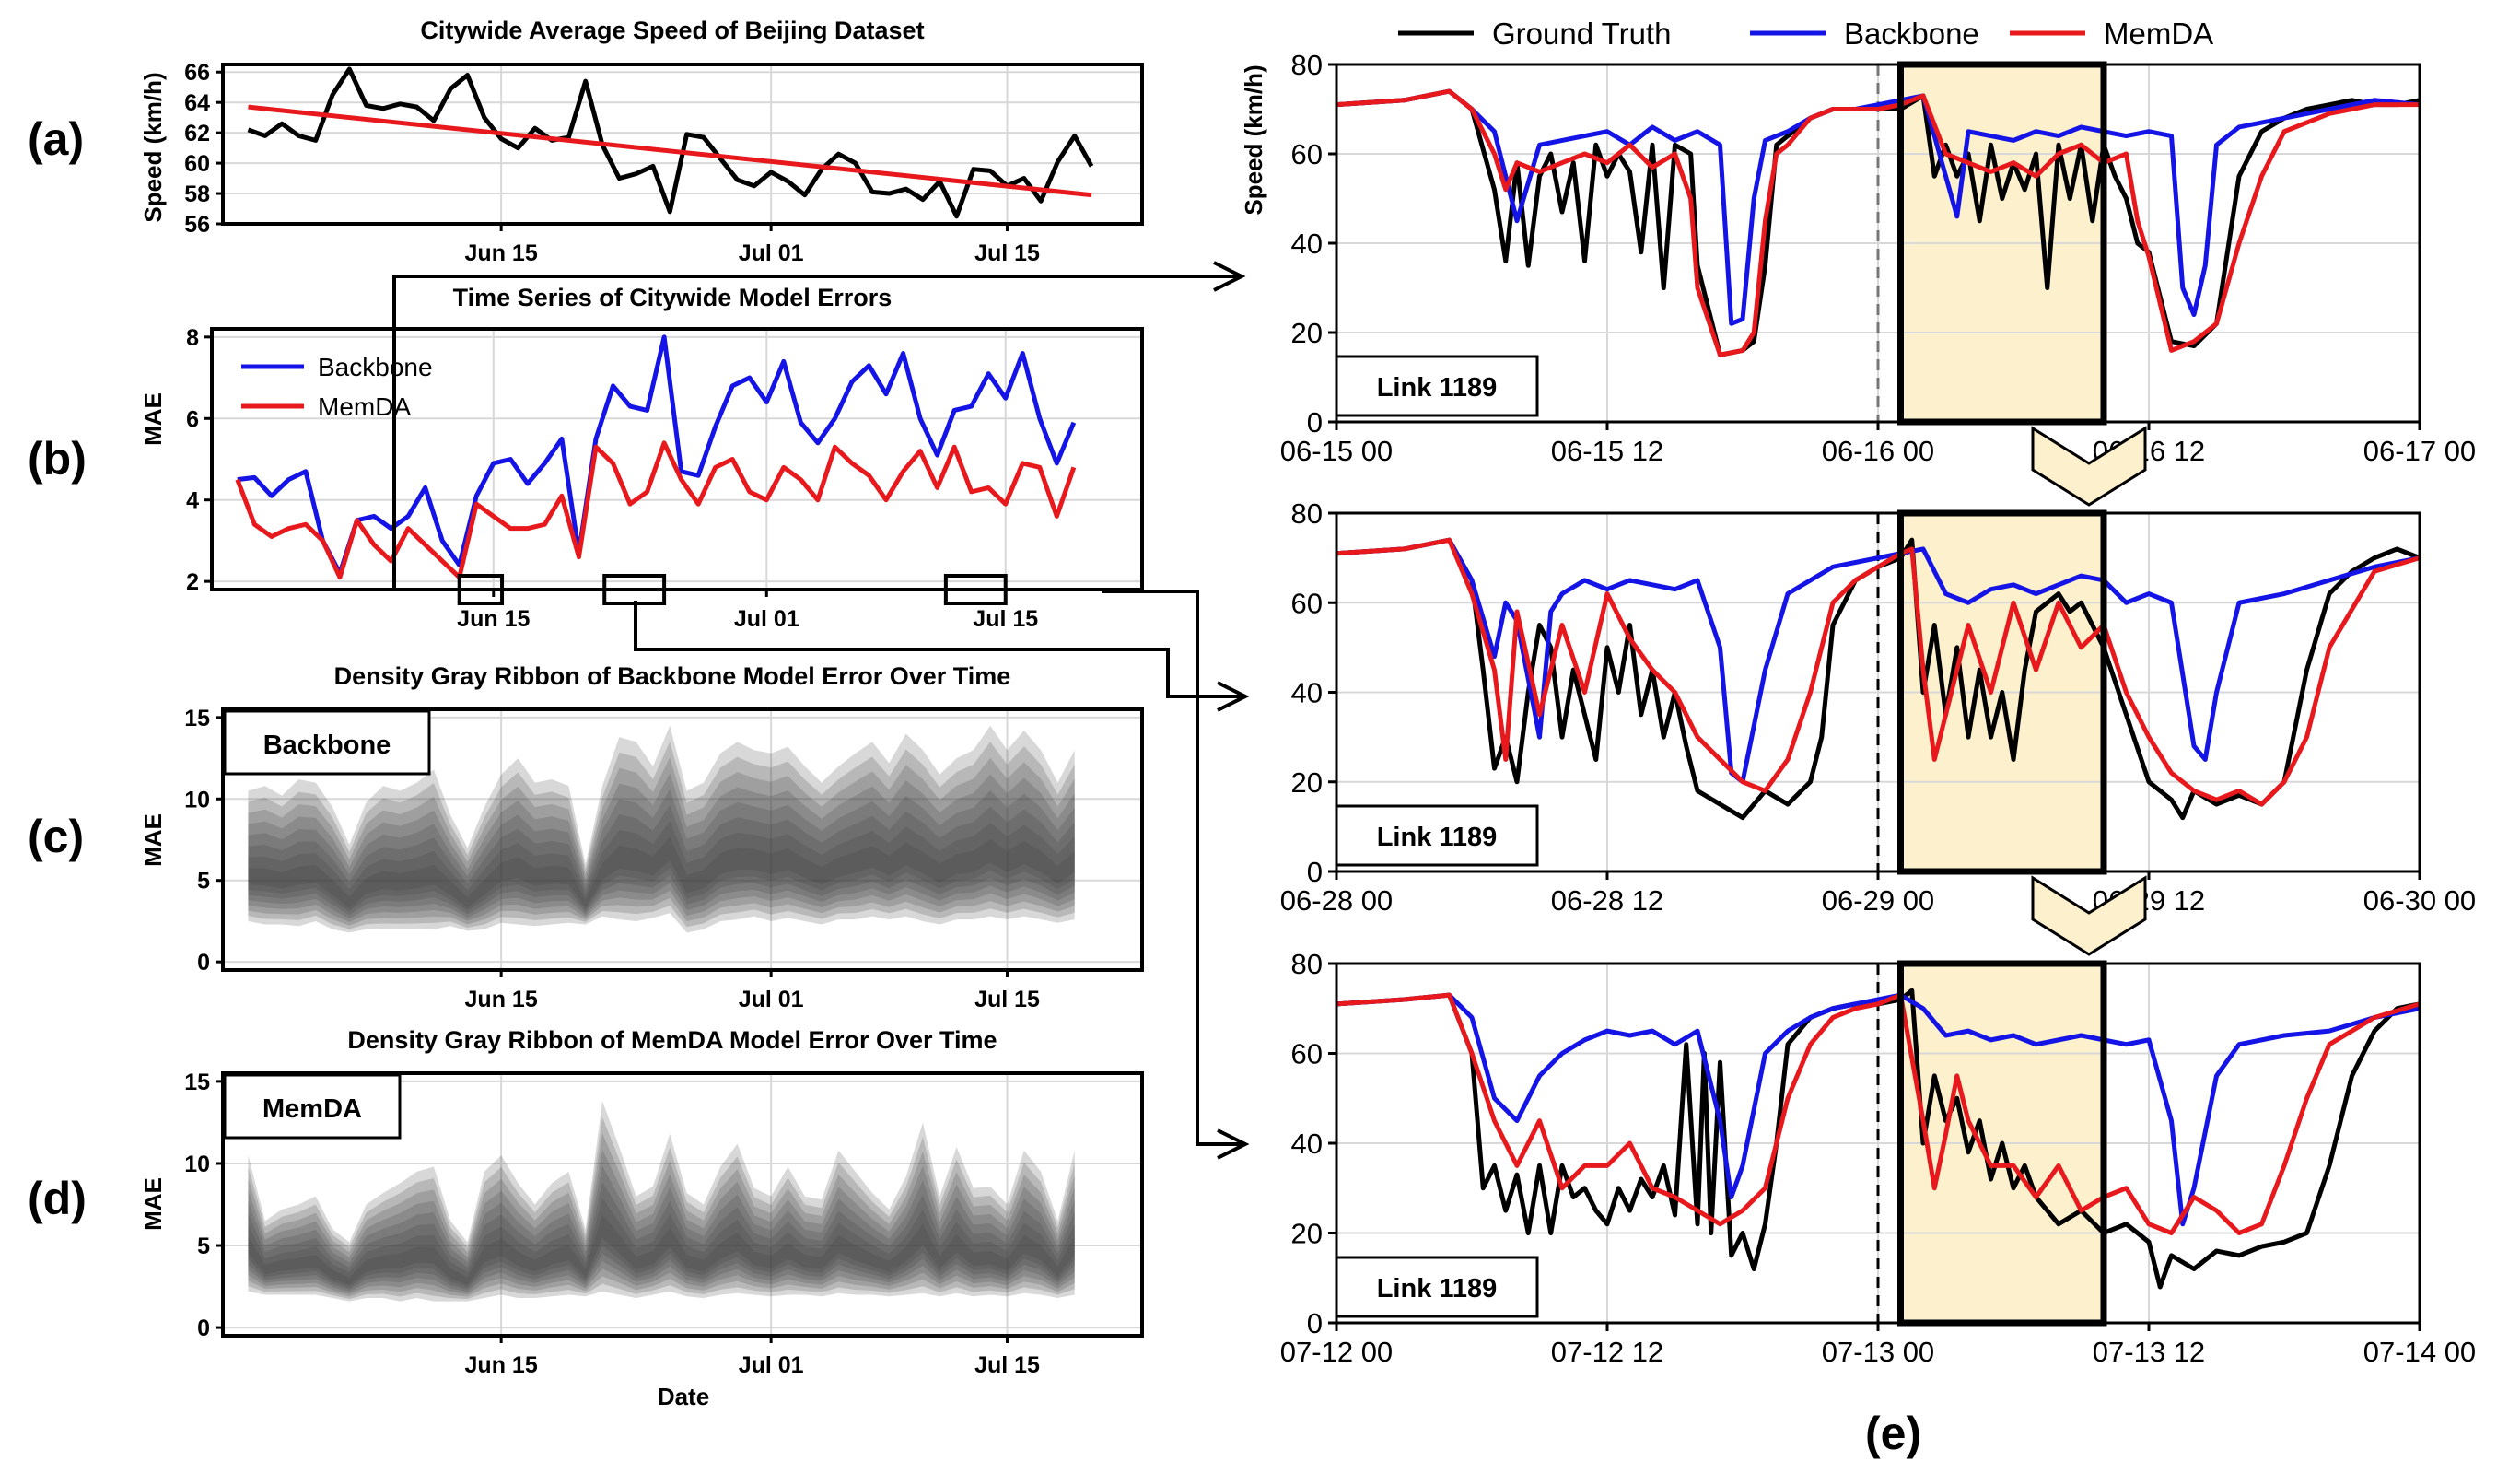 The height and width of the screenshot is (1473, 2520). Describe the element at coordinates (1307, 1054) in the screenshot. I see `ytick-e3-3: 60` at that location.